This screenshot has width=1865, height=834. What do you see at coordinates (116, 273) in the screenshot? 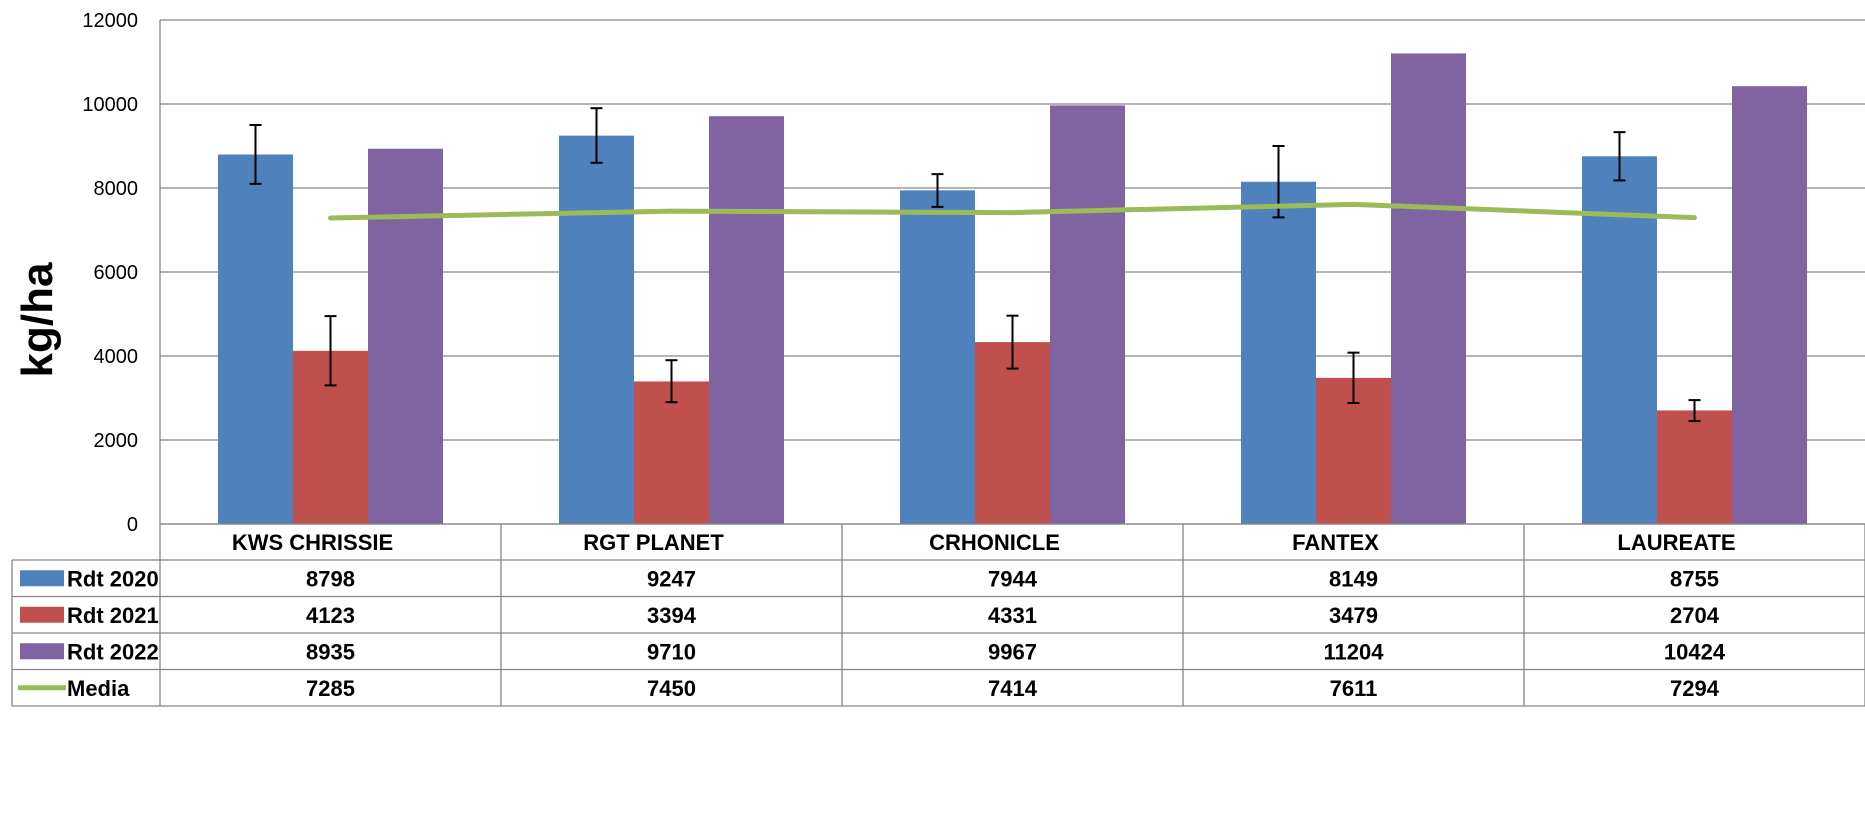
I see `y-tick-label: 6000` at bounding box center [116, 273].